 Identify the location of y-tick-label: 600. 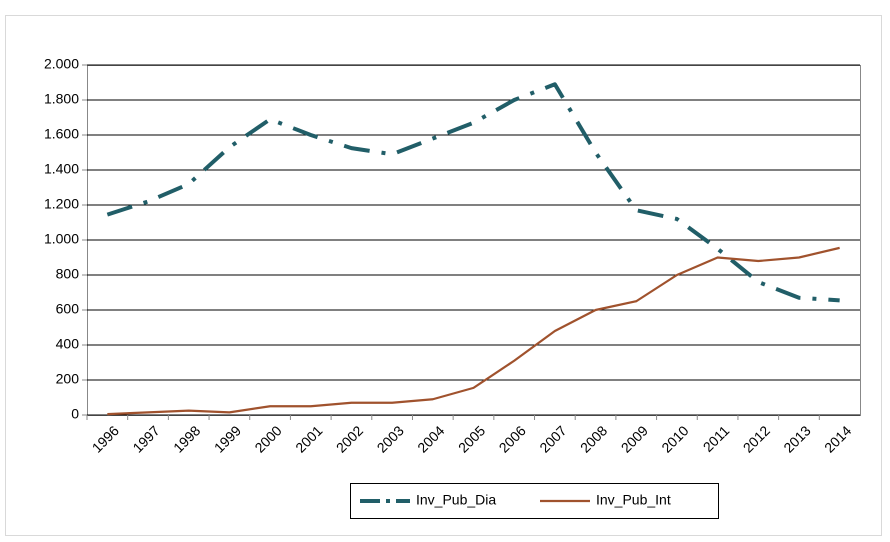
(68, 309).